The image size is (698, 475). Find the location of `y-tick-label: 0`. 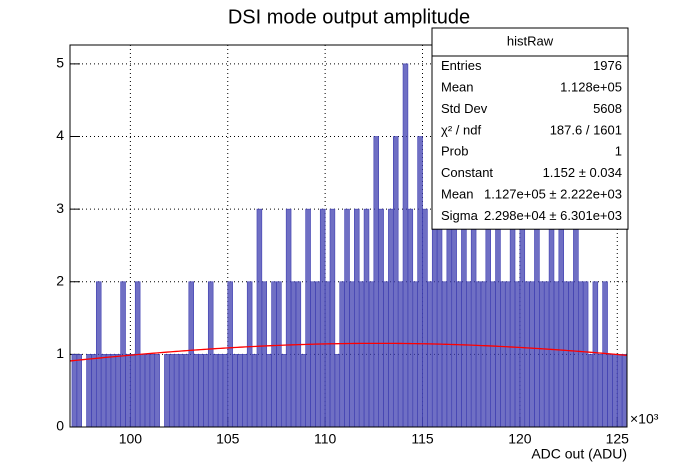

y-tick-label: 0 is located at coordinates (60, 426).